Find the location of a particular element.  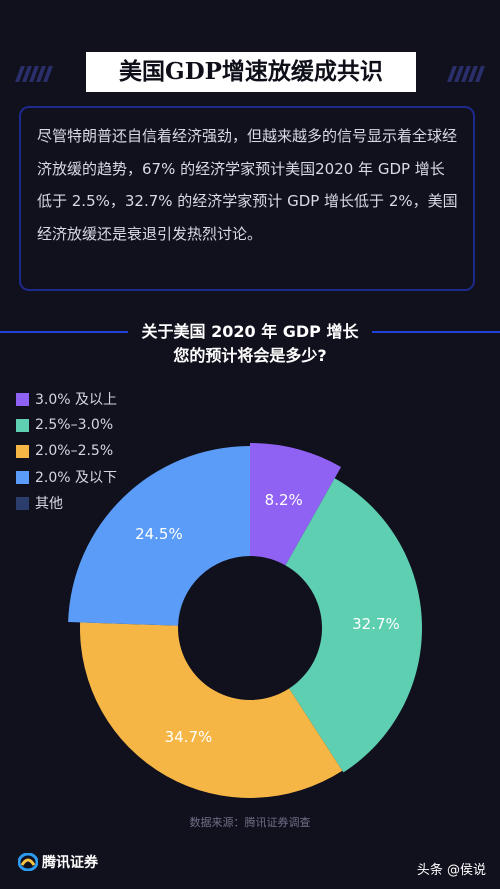

page-title: 美国GDP增速放缓成共识 is located at coordinates (251, 72).